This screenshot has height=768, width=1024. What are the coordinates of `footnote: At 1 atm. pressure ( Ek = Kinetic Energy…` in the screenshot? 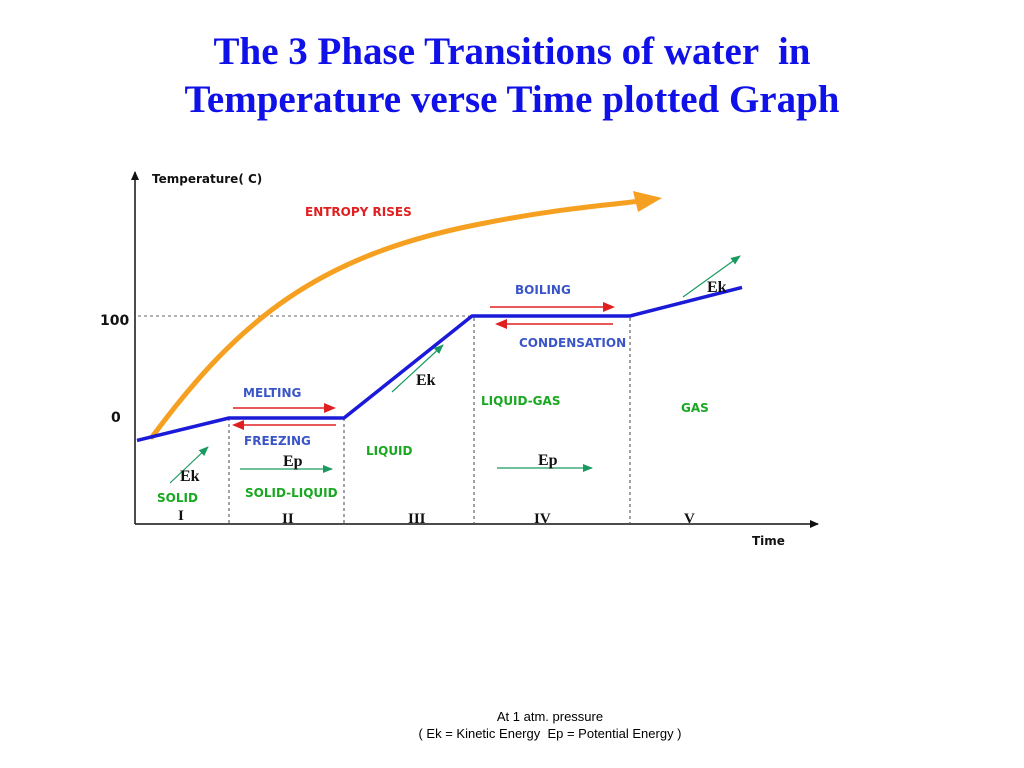 It's located at (550, 725).